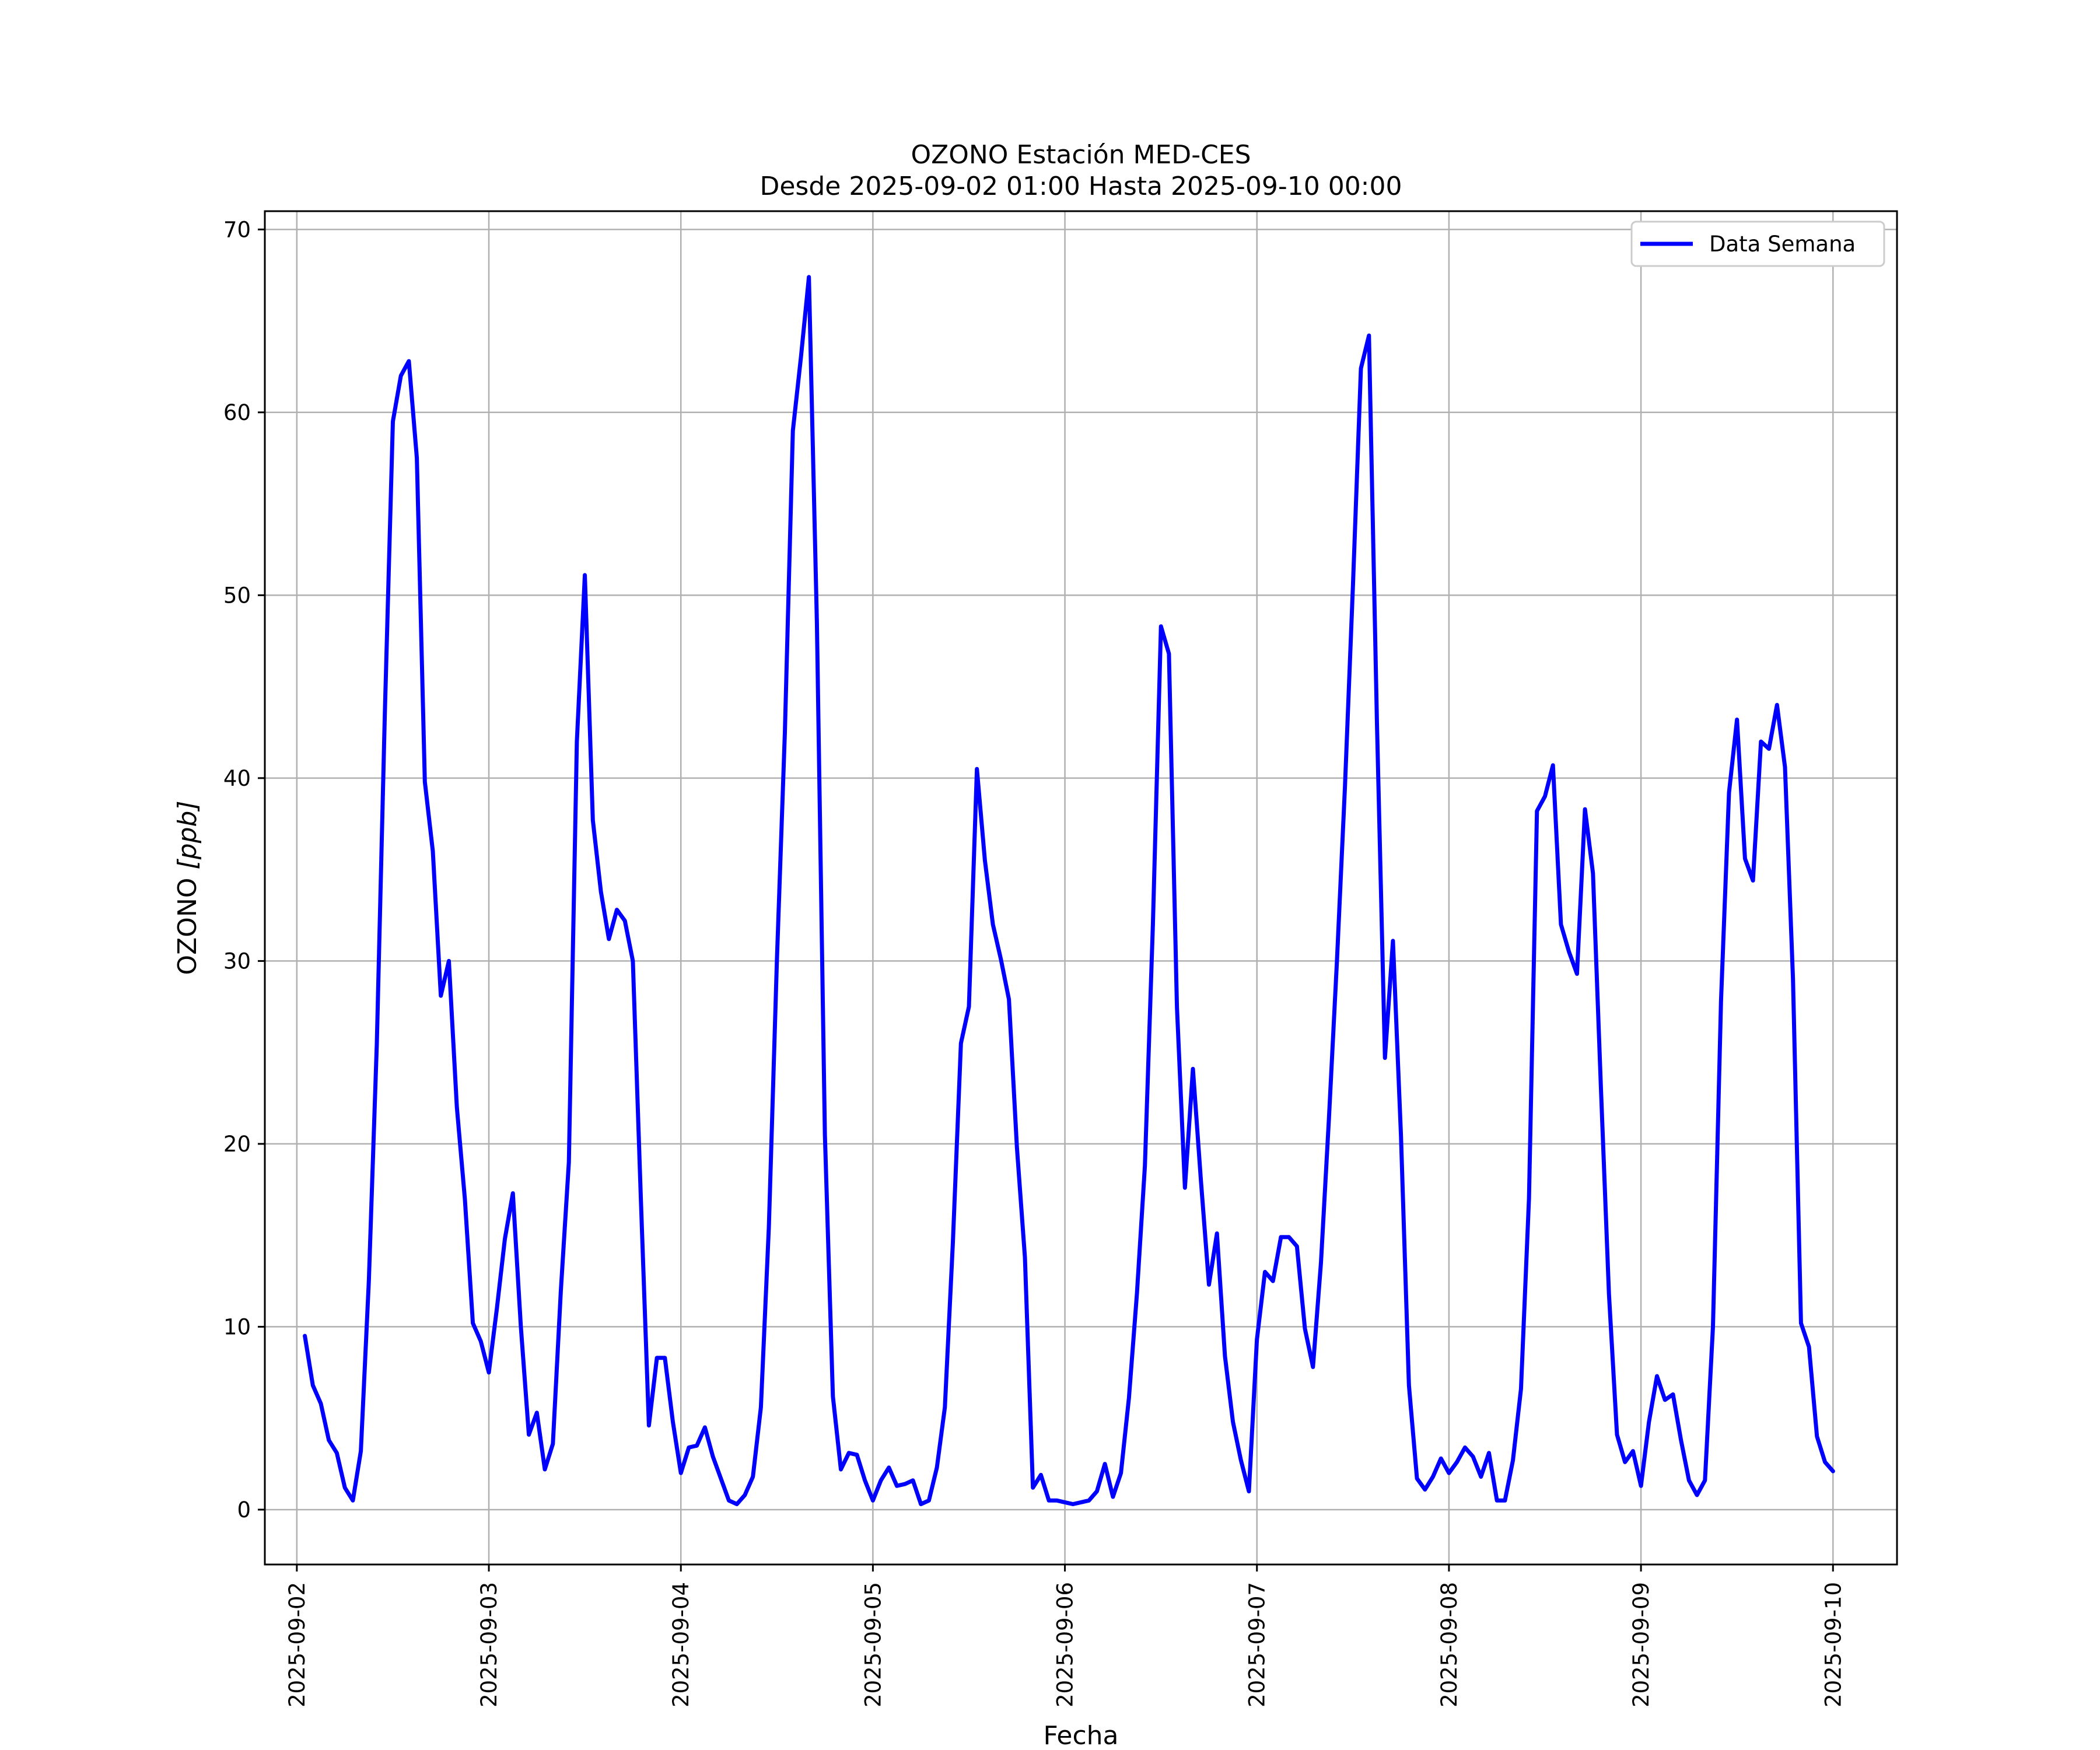 The width and height of the screenshot is (2100, 1750). Describe the element at coordinates (237, 961) in the screenshot. I see `y-tick-label: 30` at that location.